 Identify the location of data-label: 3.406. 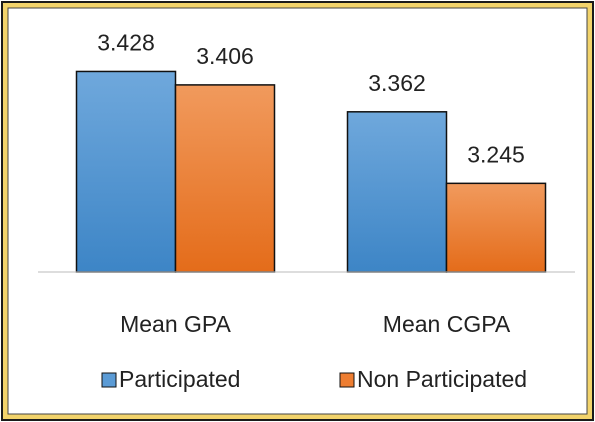
(225, 56).